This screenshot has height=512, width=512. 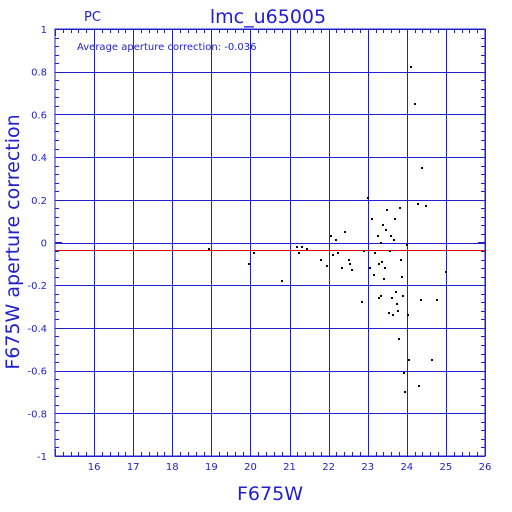 I want to click on x-tick-label: 22, so click(x=328, y=467).